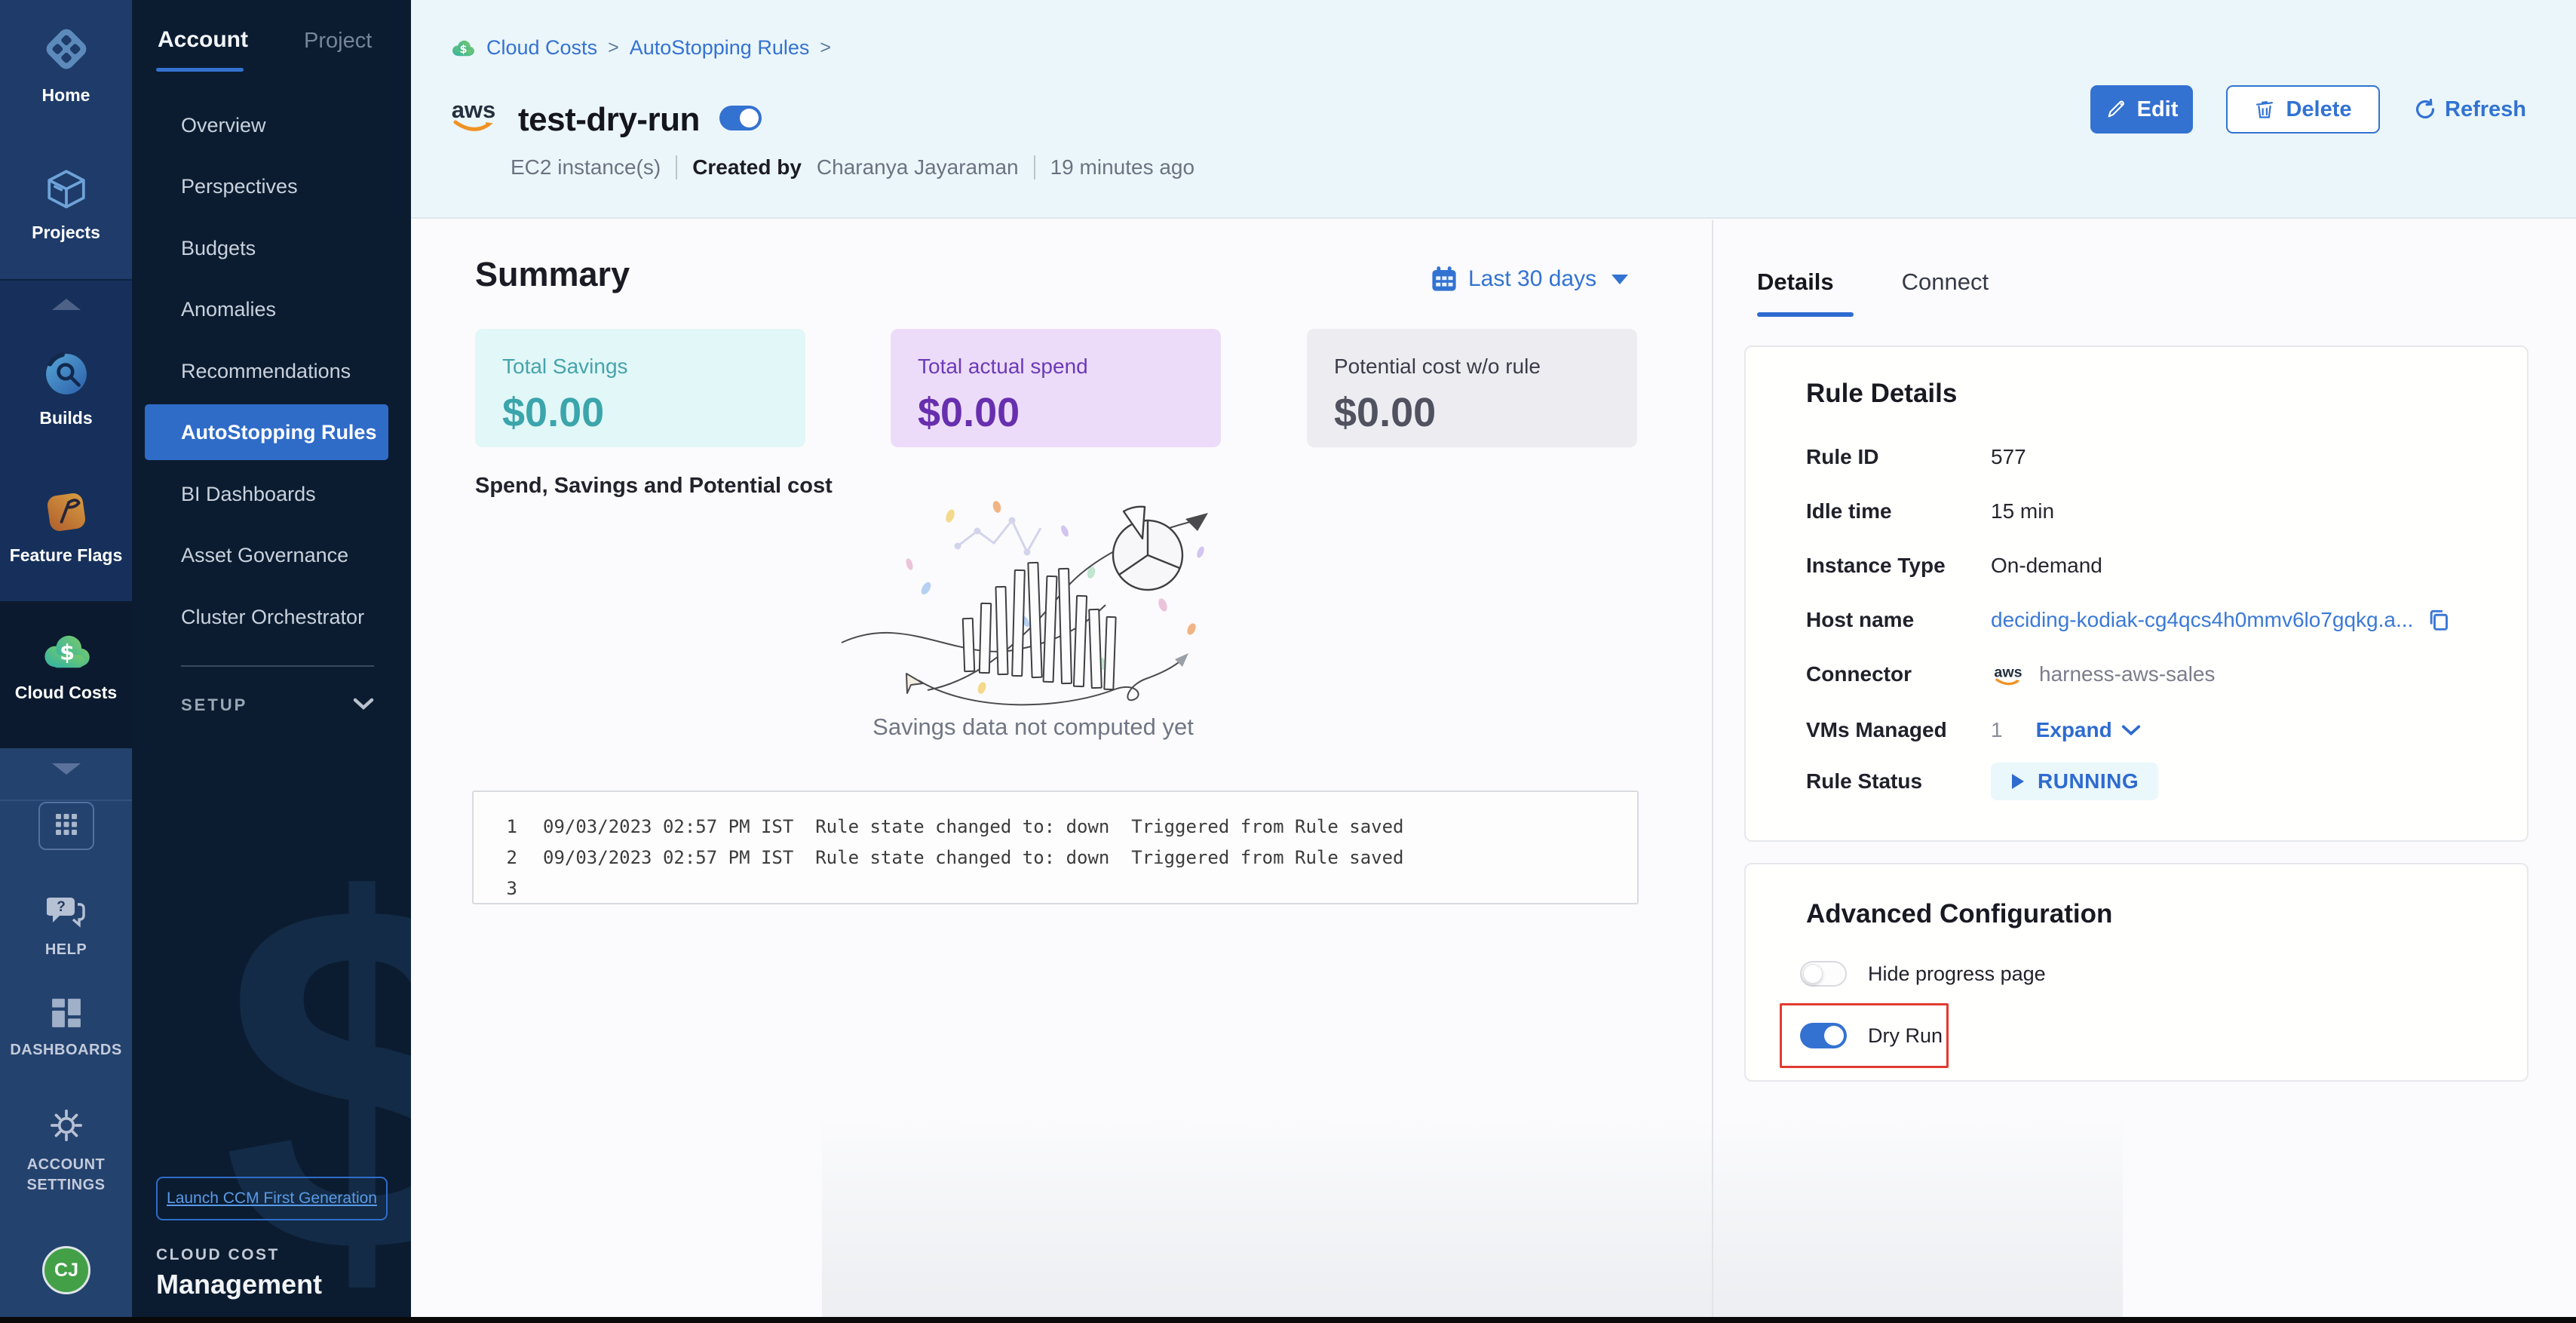 Image resolution: width=2576 pixels, height=1323 pixels. Describe the element at coordinates (248, 494) in the screenshot. I see `sidebar-item-bi-dashboards: BI Dashboards` at that location.